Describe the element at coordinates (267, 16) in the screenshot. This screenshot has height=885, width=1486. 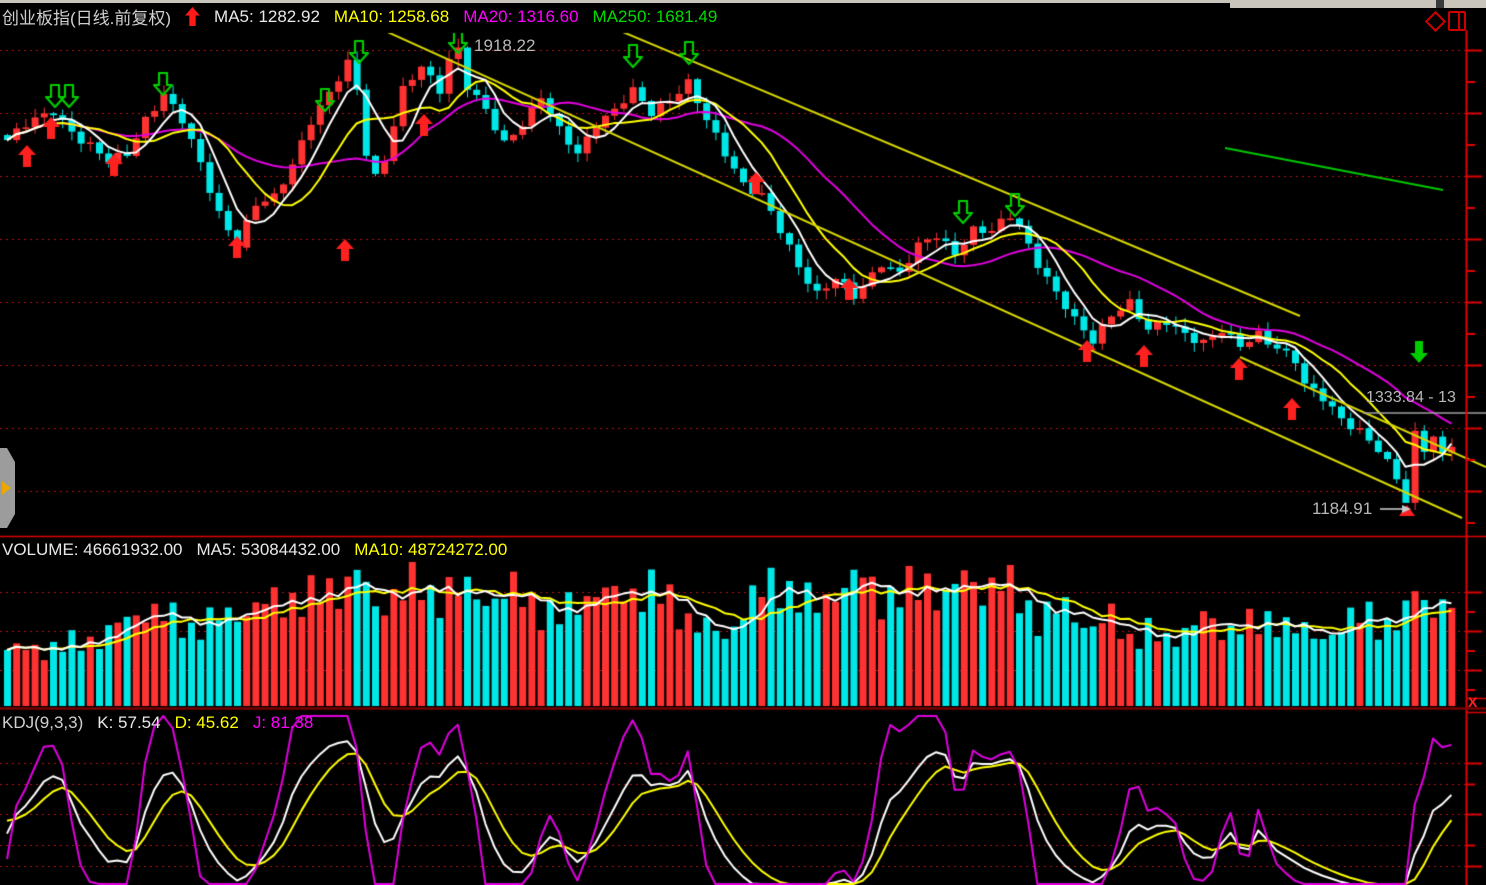
I see `ma5-readout: MA5: 1282.92` at that location.